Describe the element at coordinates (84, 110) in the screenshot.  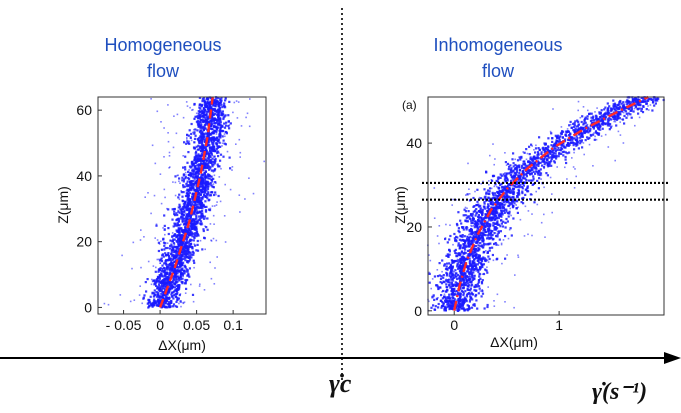
I see `y-tick-label: 60` at that location.